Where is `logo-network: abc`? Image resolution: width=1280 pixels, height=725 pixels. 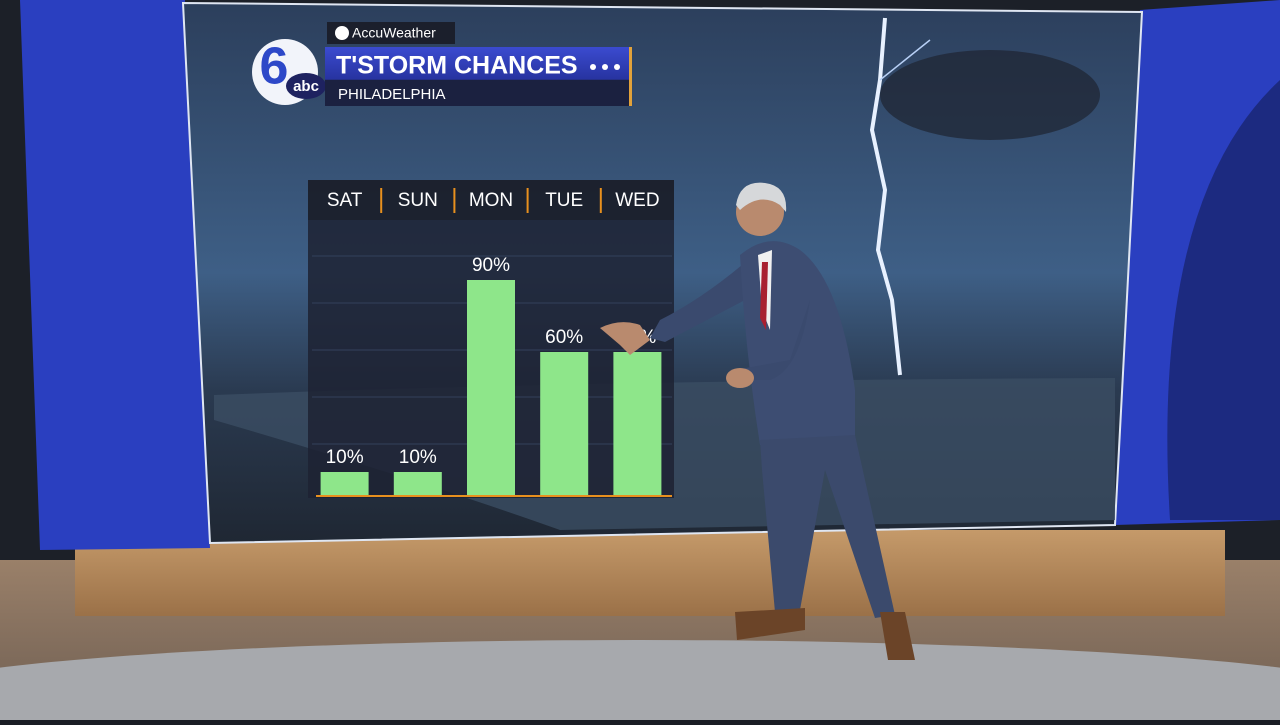 logo-network: abc is located at coordinates (306, 86).